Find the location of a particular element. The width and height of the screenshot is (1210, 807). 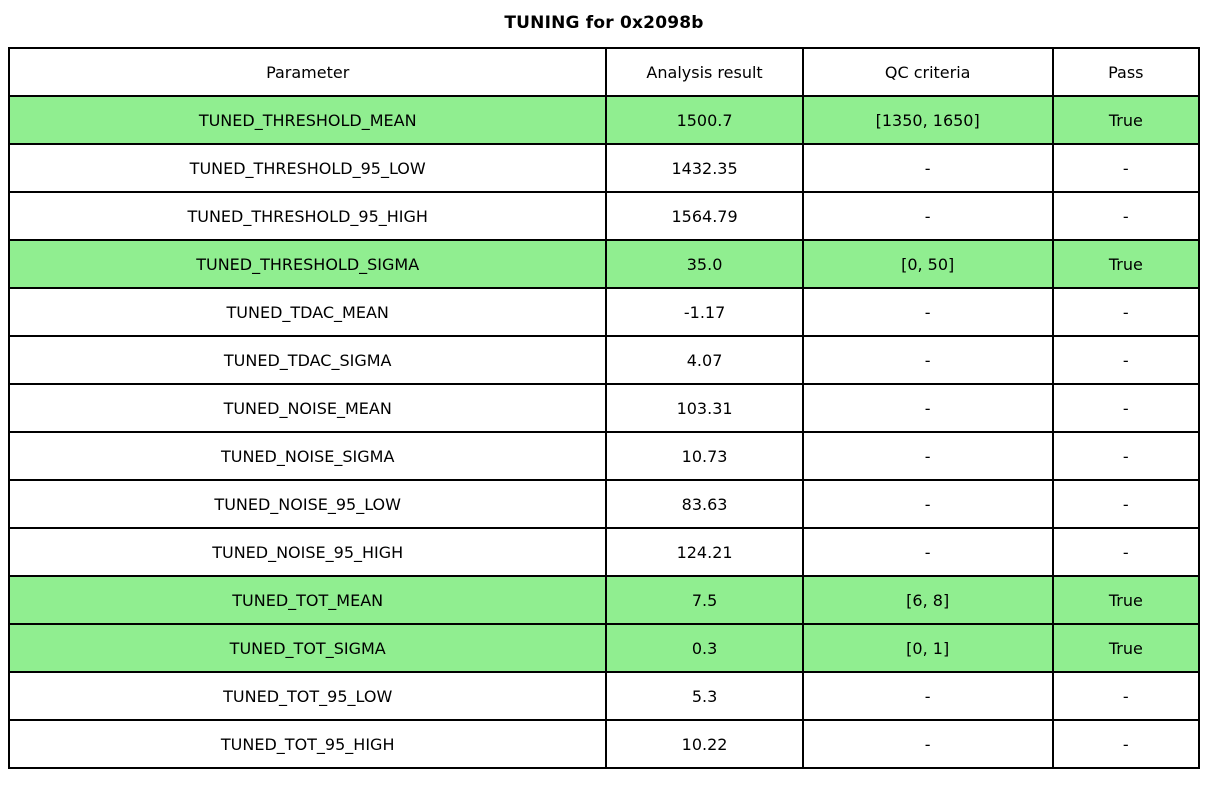

table-row: TUNED_NOISE_SIGMA 10.73- - is located at coordinates (604, 456).